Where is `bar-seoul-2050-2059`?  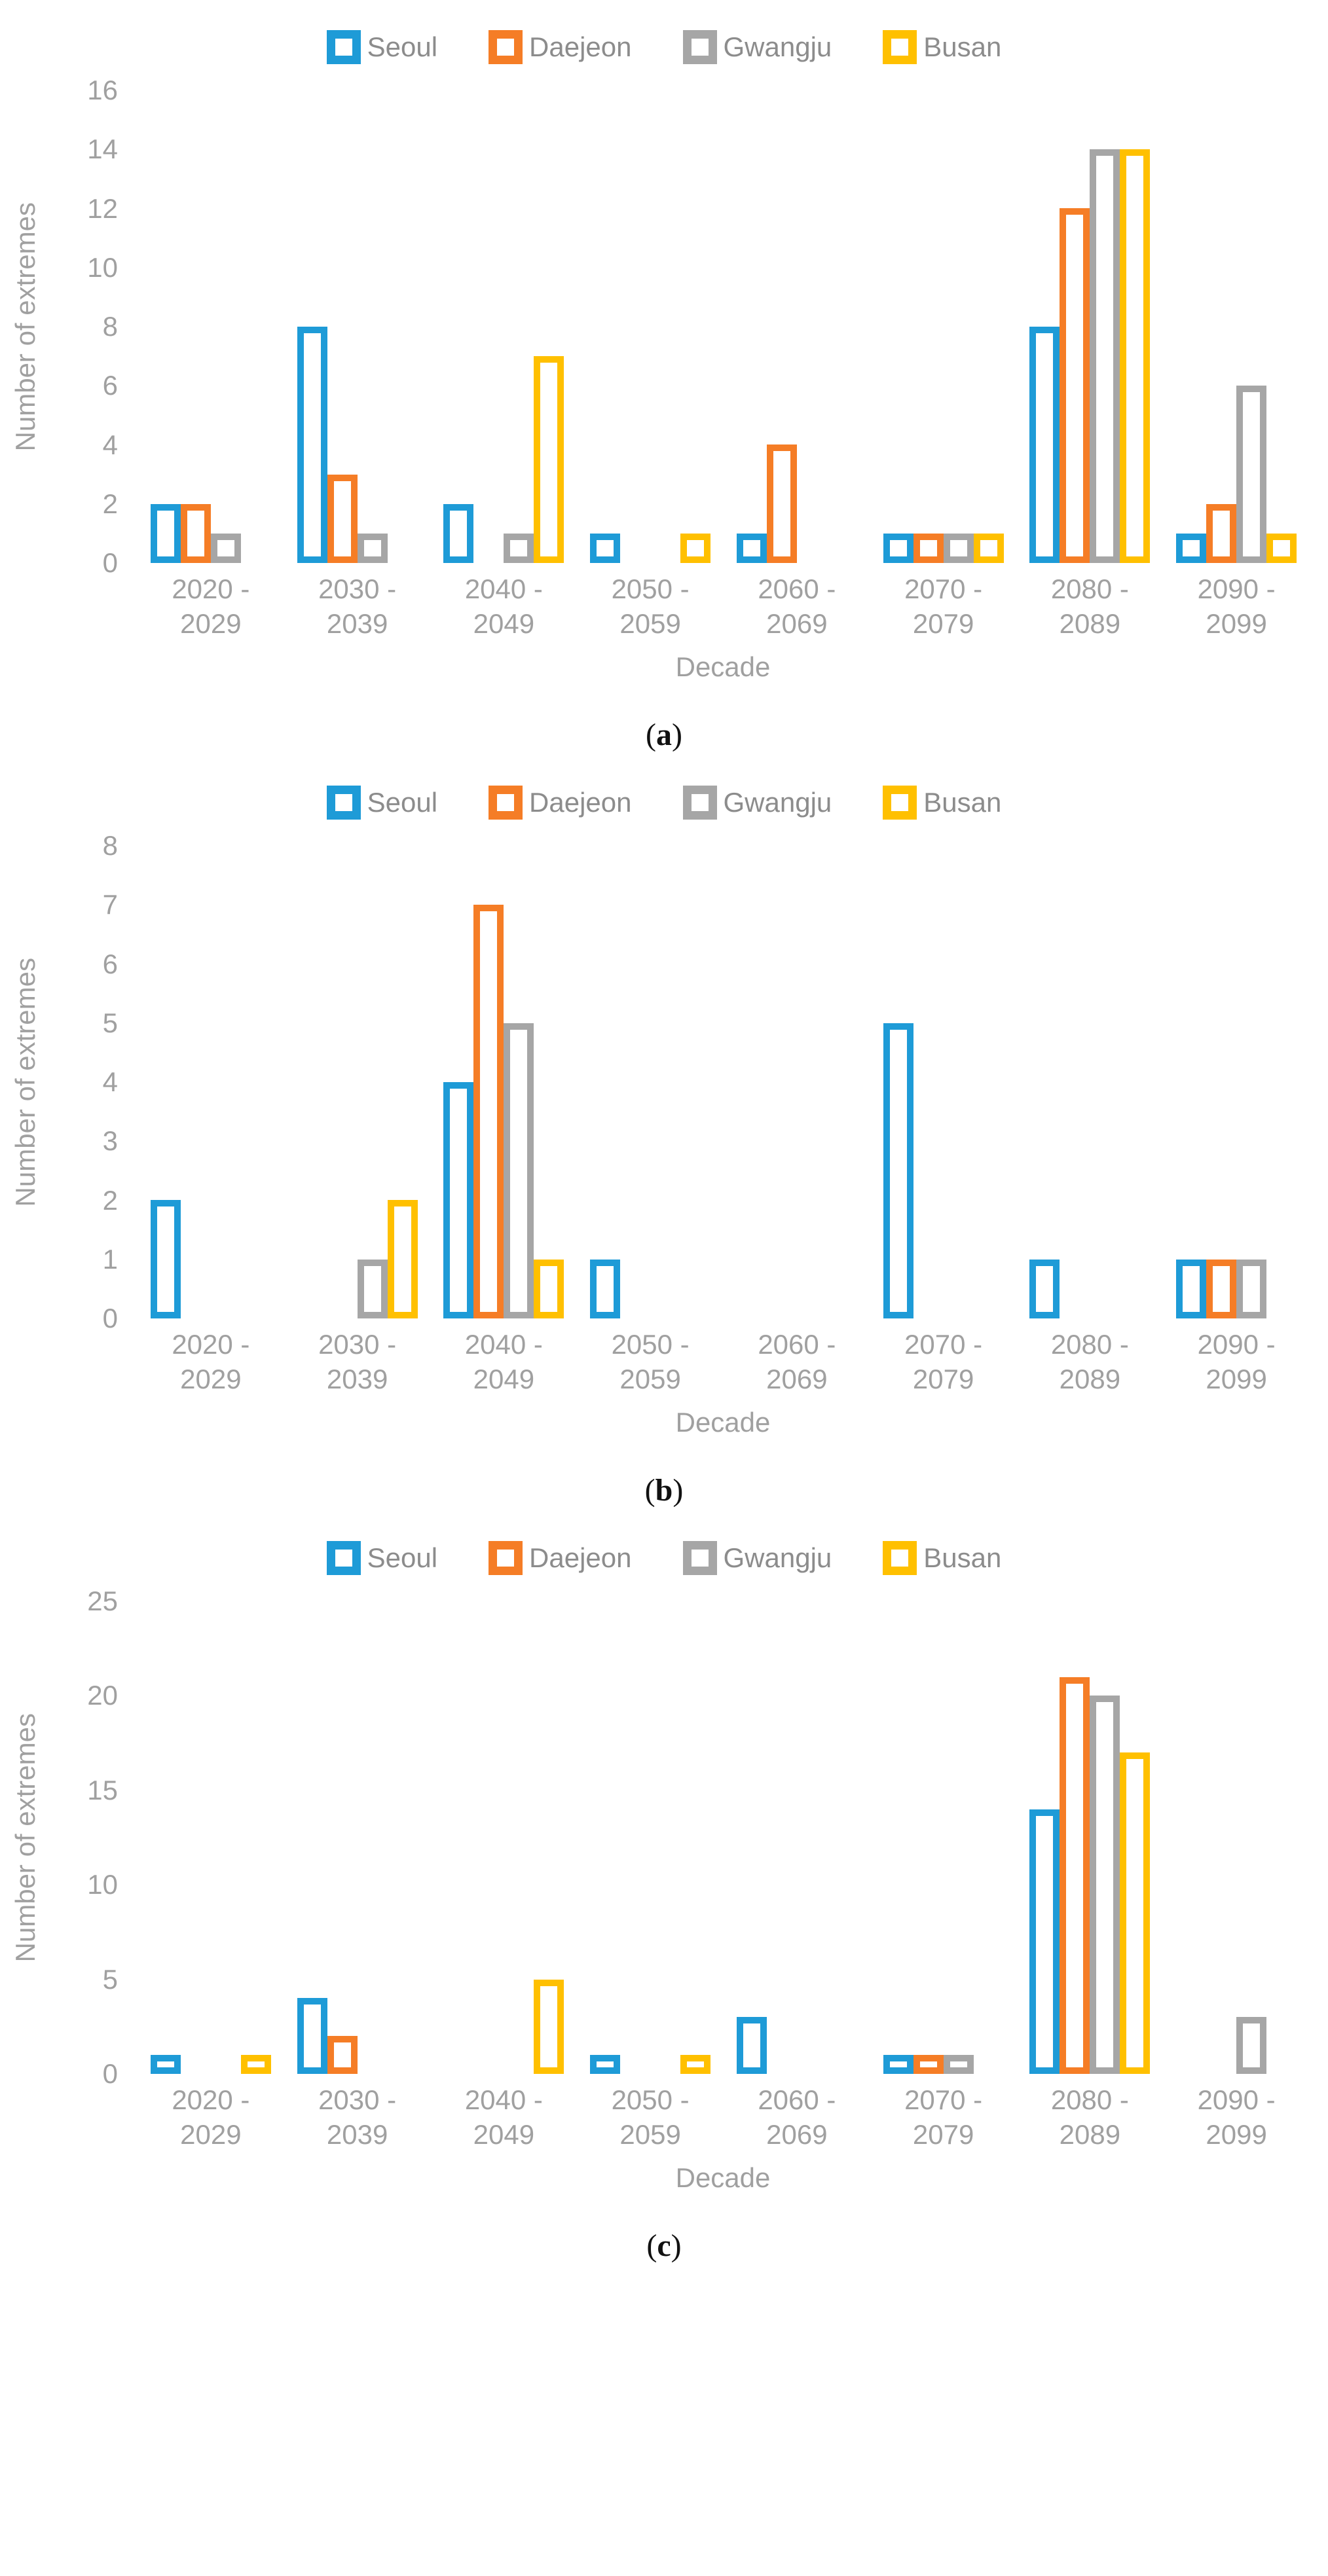
bar-seoul-2050-2059 is located at coordinates (605, 548).